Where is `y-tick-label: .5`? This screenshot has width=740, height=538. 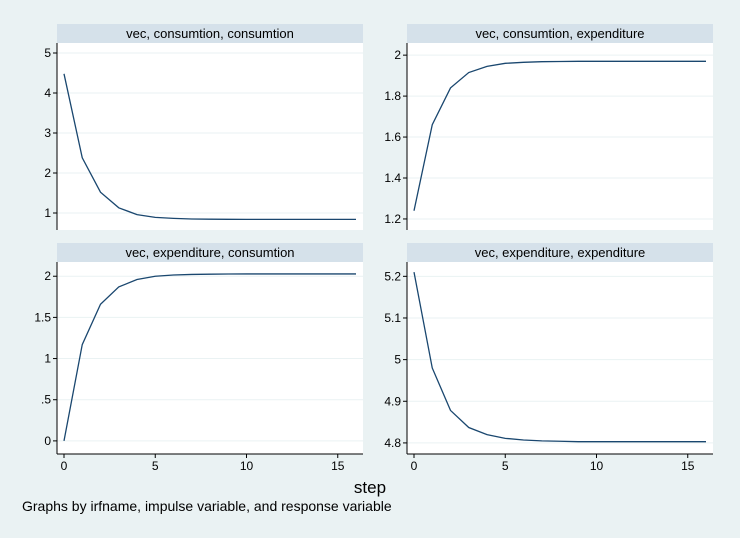
y-tick-label: .5 is located at coordinates (46, 400).